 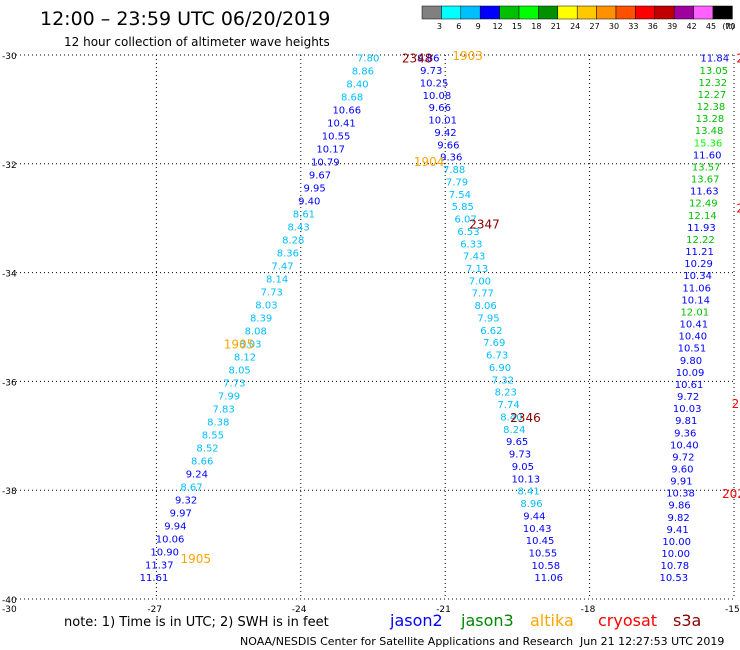 What do you see at coordinates (588, 610) in the screenshot?
I see `x-tick-label: -18` at bounding box center [588, 610].